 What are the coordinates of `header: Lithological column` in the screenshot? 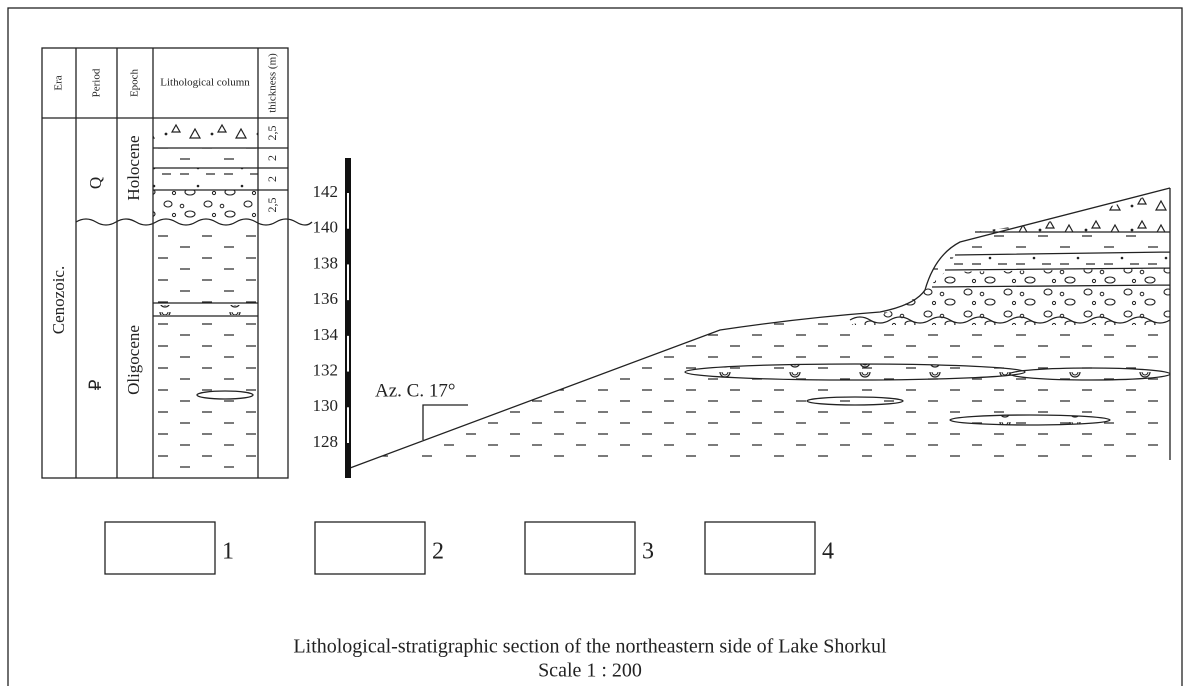 It's located at (205, 83).